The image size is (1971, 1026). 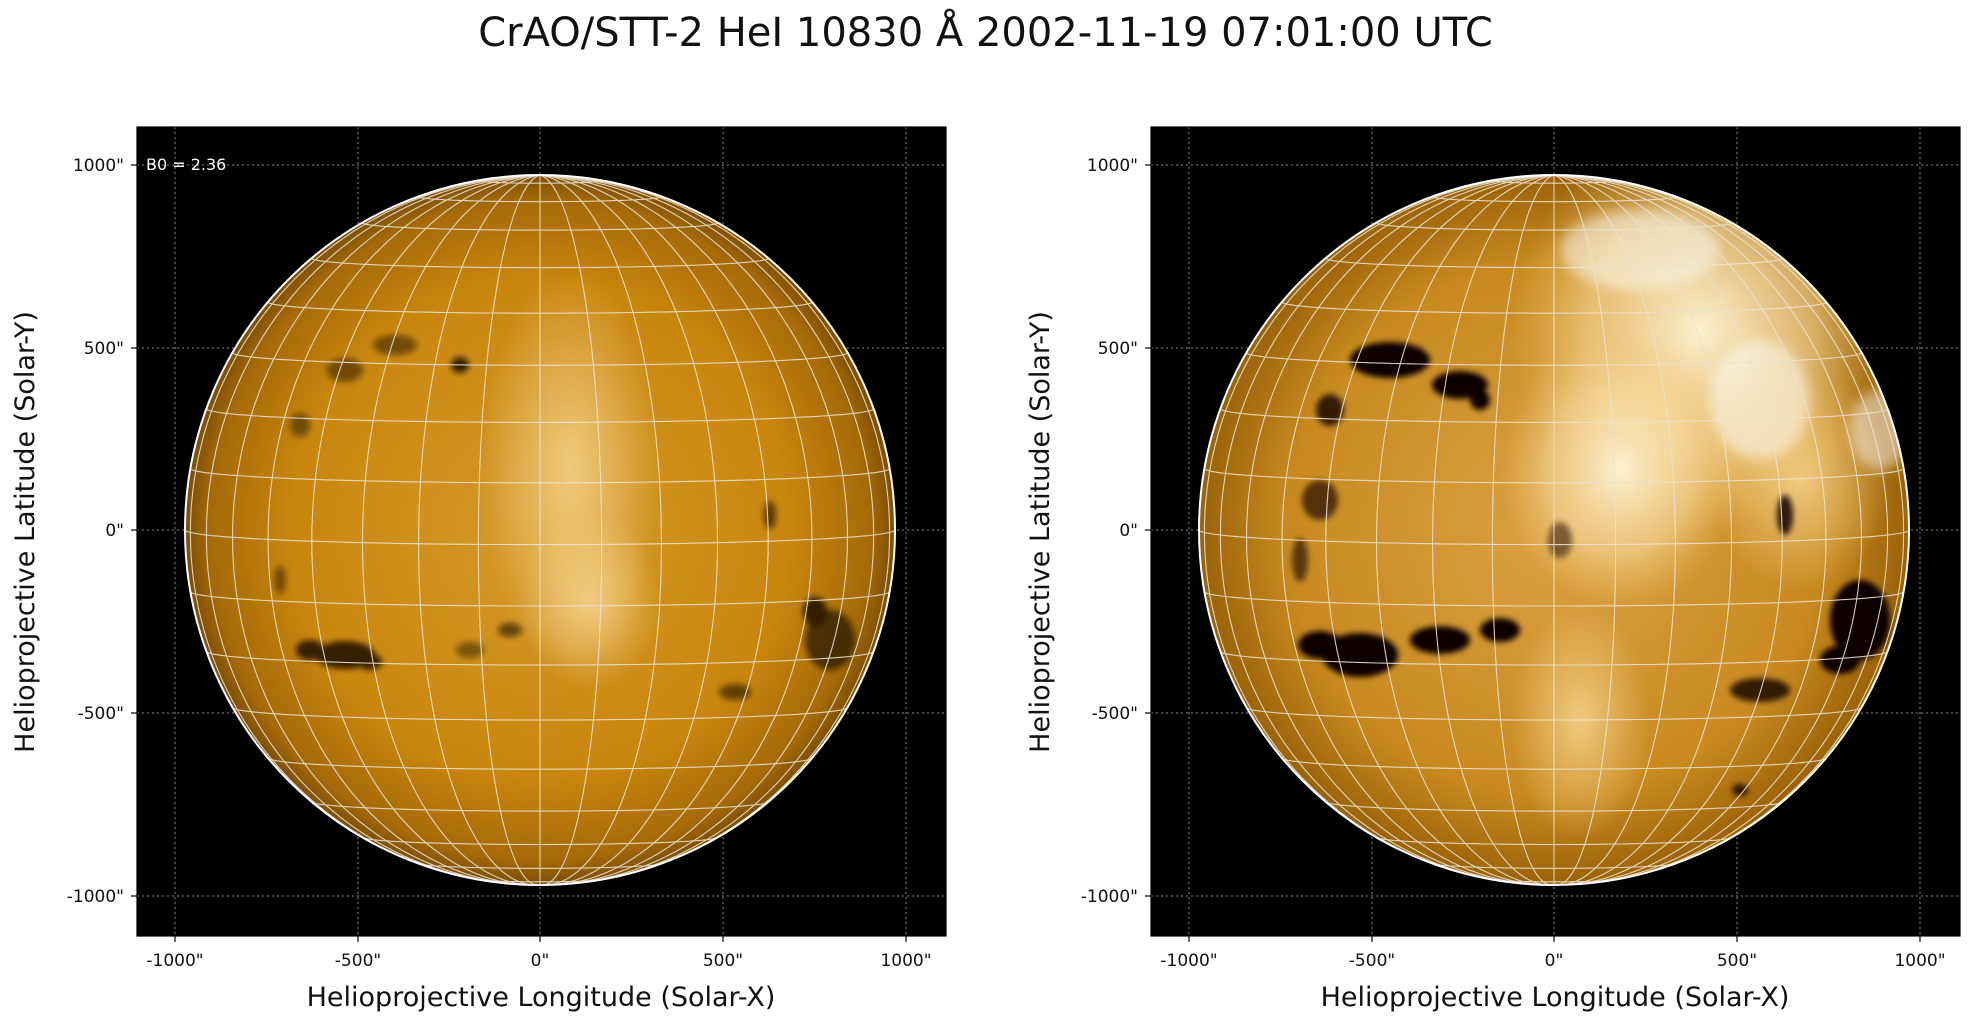 I want to click on right-xtick-label: 1000", so click(x=1919, y=961).